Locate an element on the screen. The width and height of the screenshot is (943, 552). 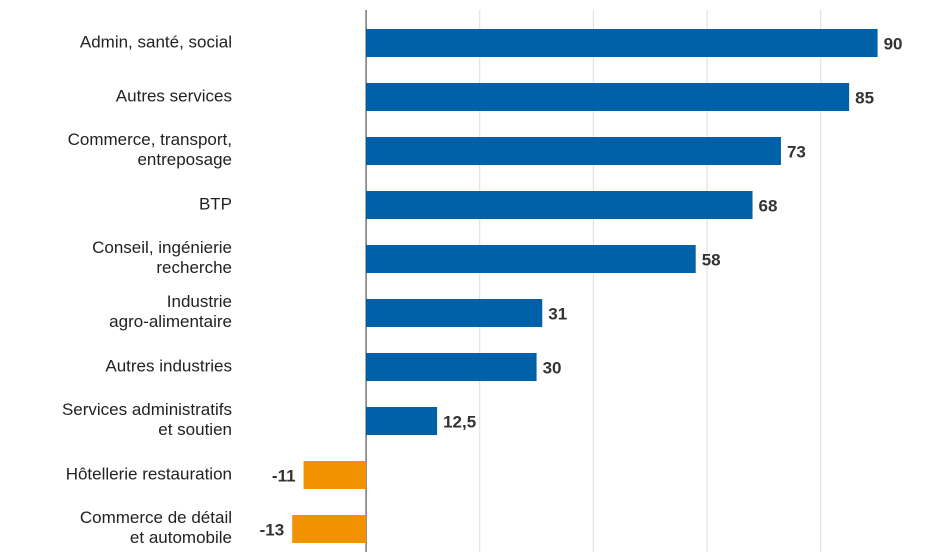
value-label: -13 is located at coordinates (272, 529).